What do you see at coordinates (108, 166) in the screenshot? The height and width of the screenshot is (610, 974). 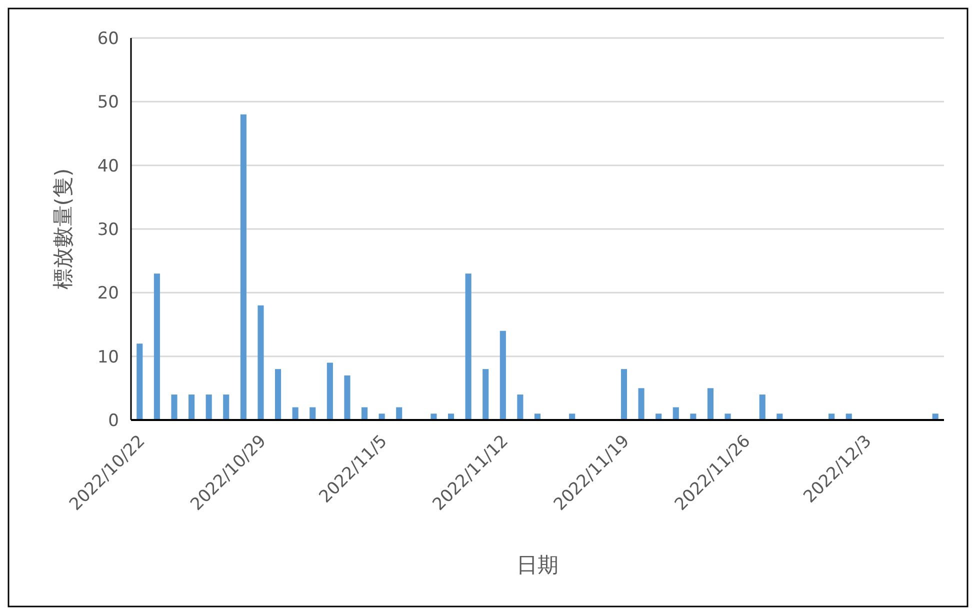 I see `y-tick-label: 40` at bounding box center [108, 166].